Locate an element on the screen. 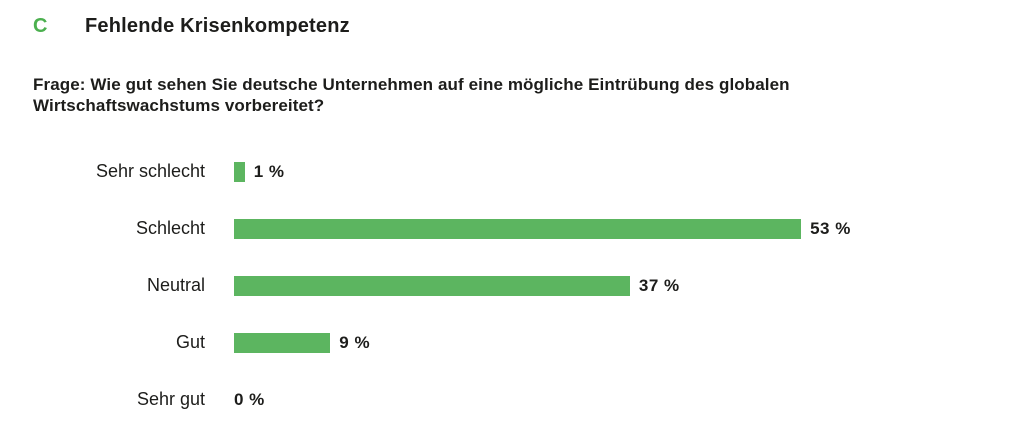  category-label: Sehr gut is located at coordinates (170, 399).